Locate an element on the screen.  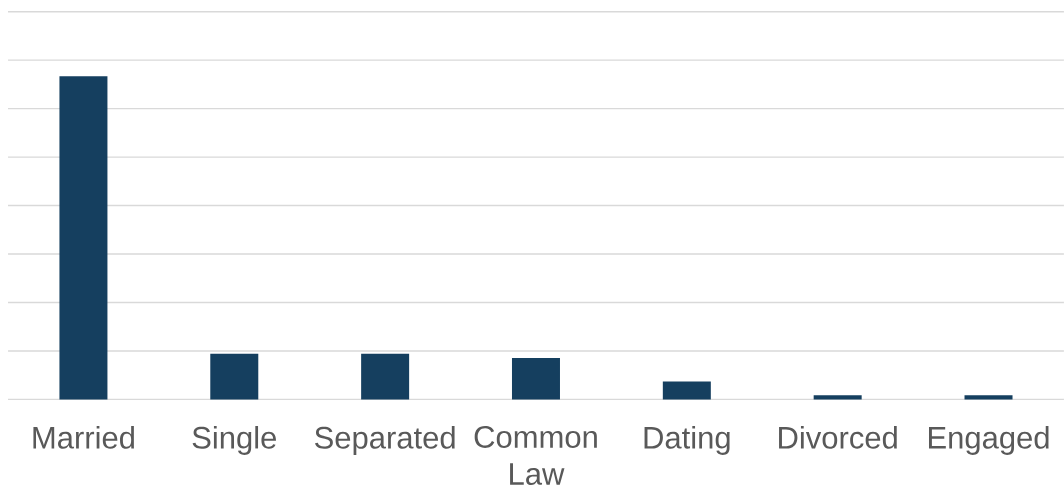
x-tick-label: Separated is located at coordinates (385, 440).